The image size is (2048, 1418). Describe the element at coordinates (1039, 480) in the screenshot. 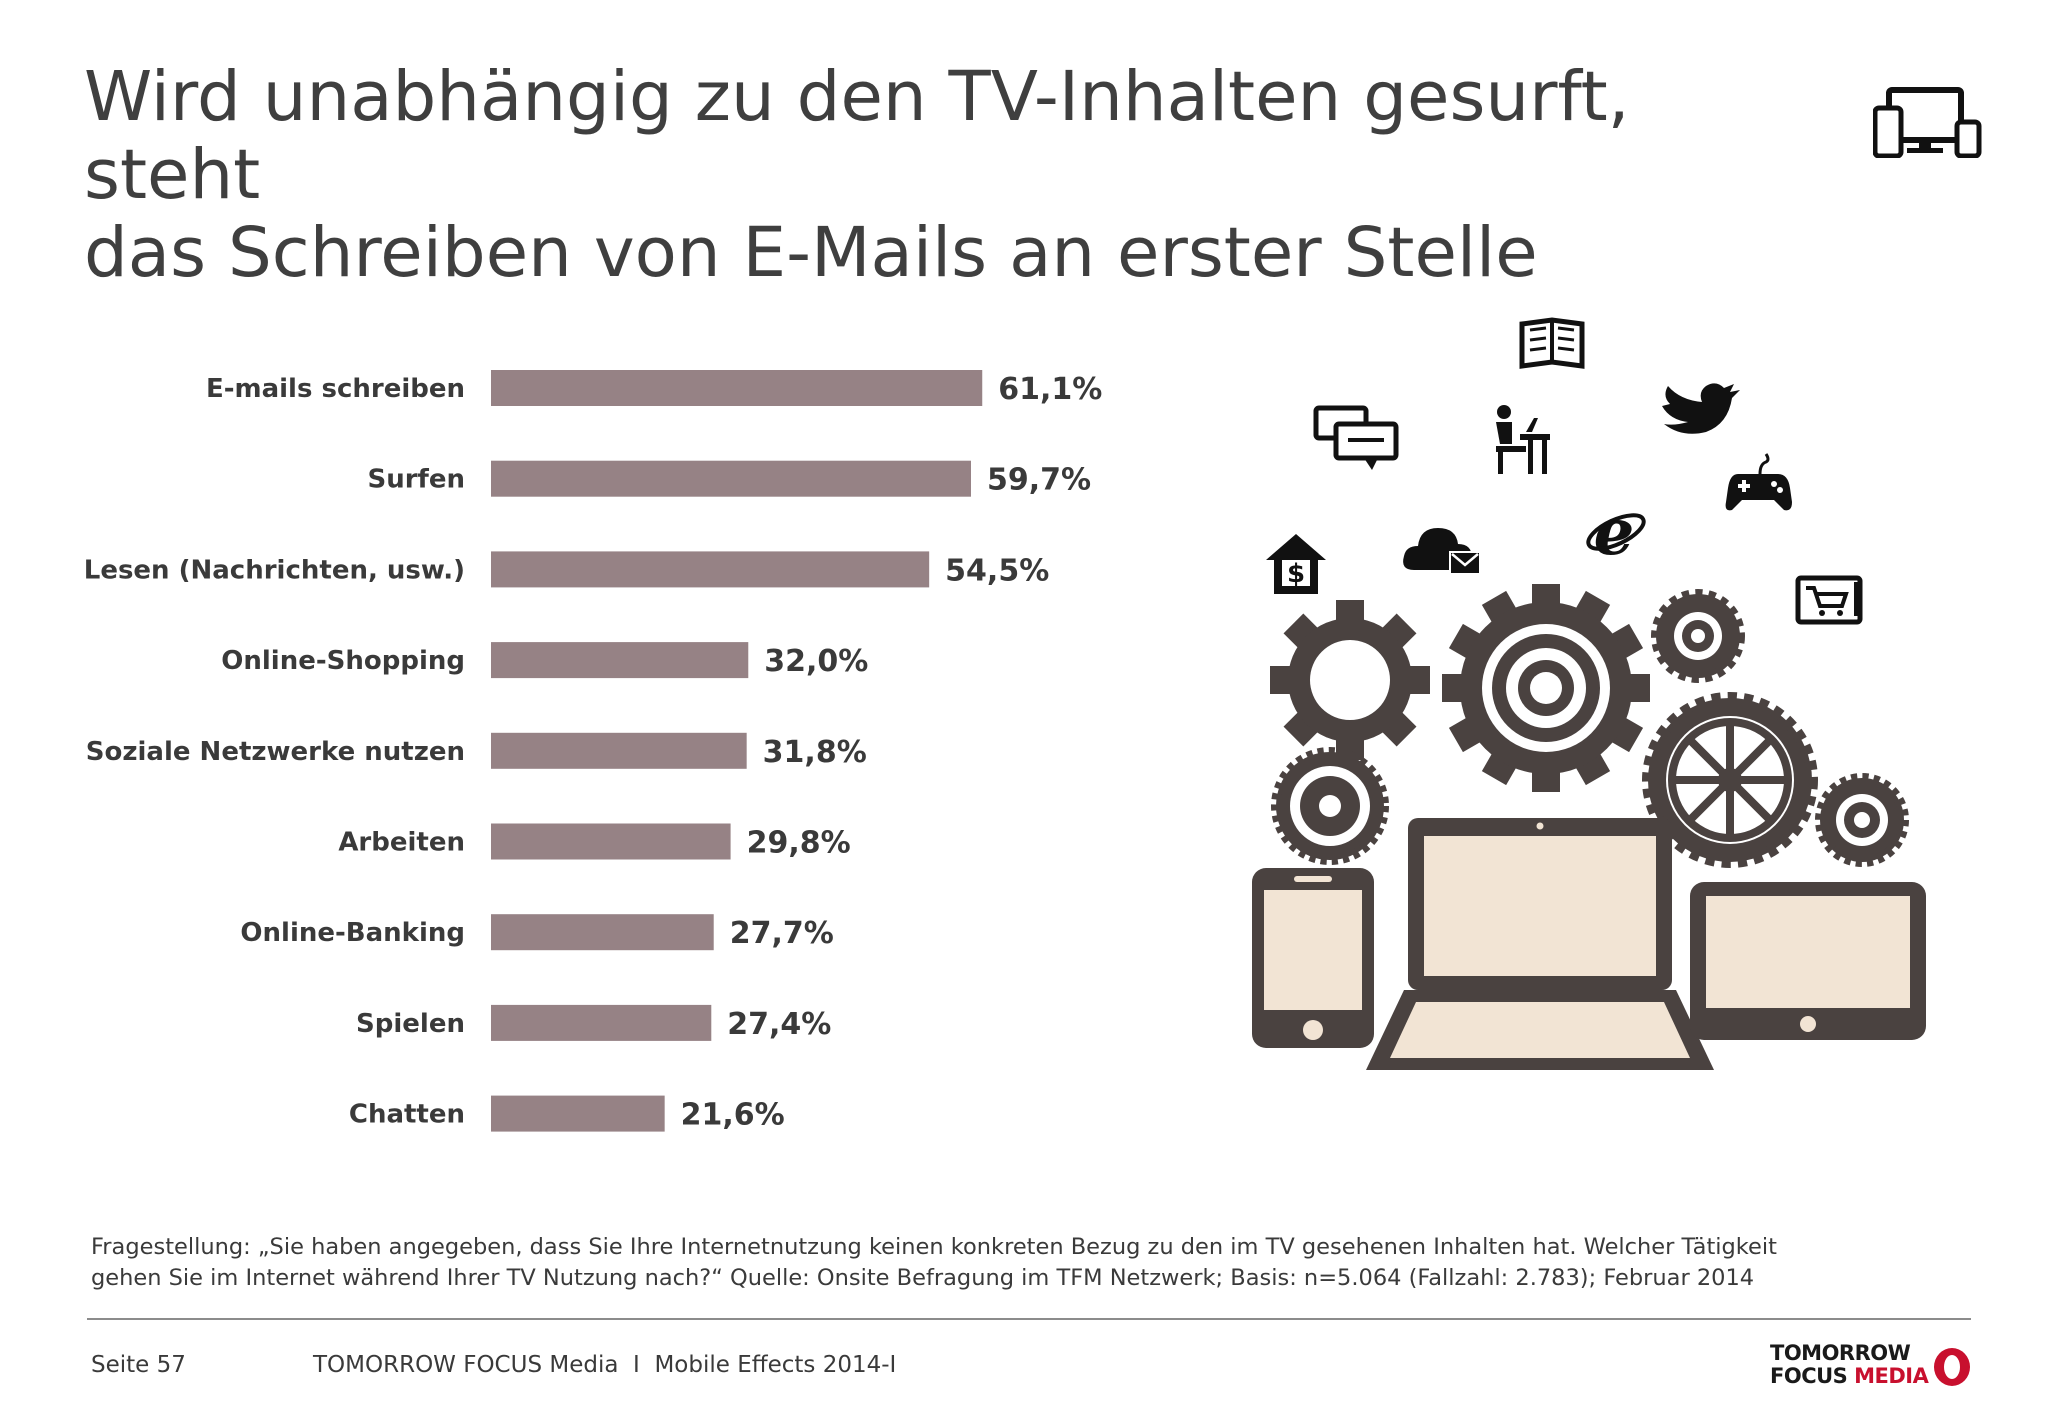

I see `value-label: 59,7%` at that location.